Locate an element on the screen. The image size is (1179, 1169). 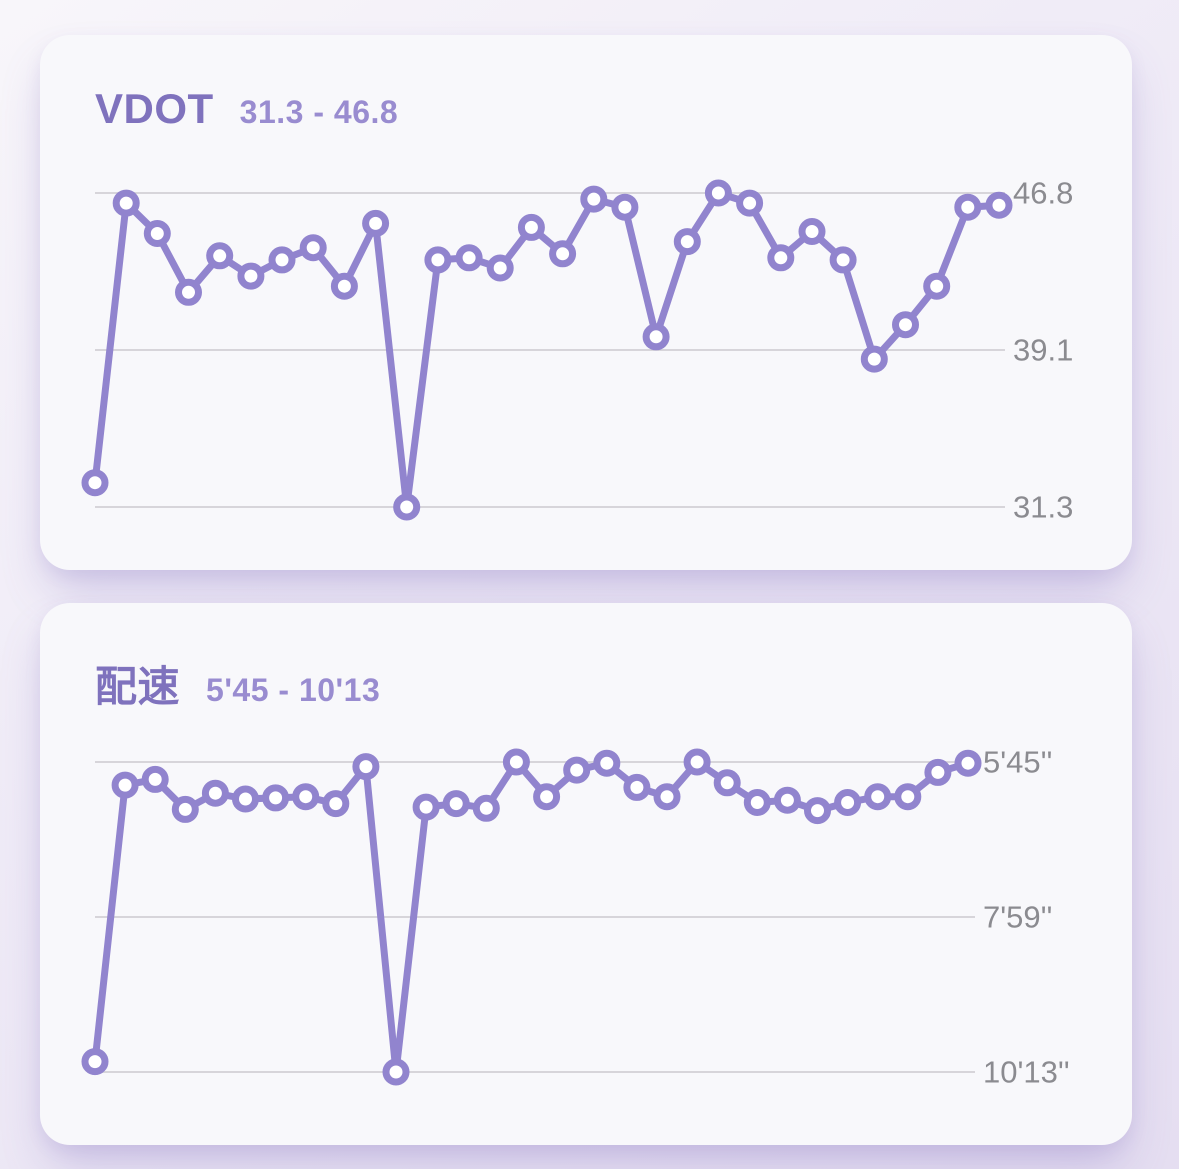
pace-chart-title: 配速 is located at coordinates (138, 686).